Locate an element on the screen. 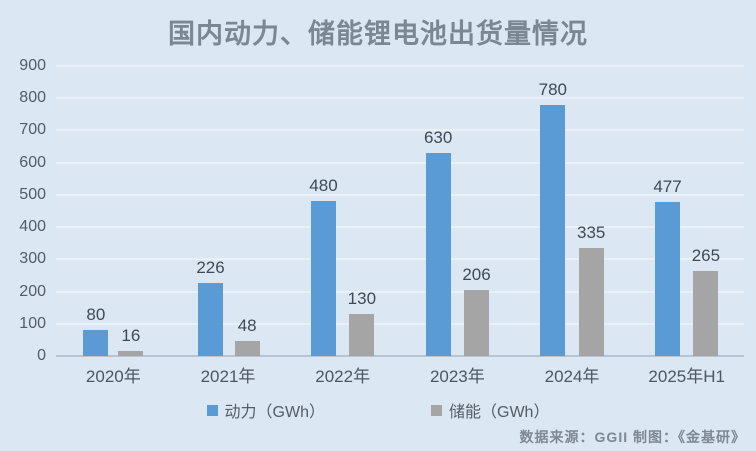 The height and width of the screenshot is (451, 756). bar-group: 630 206 is located at coordinates (457, 211).